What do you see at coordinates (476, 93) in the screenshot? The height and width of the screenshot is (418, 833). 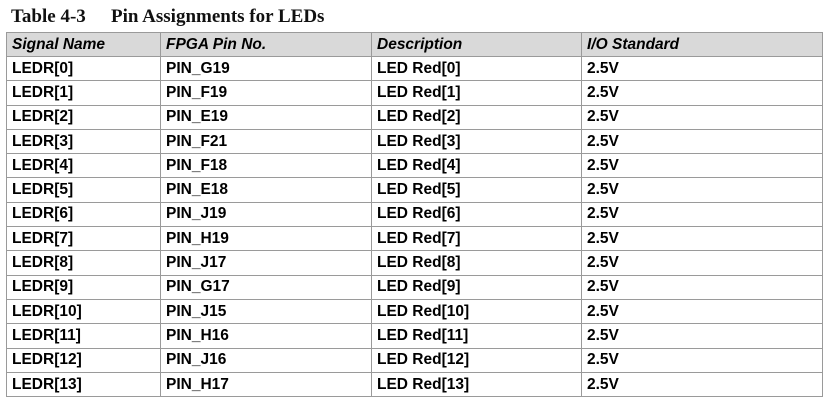 I see `description-cell: LED Red[1]` at bounding box center [476, 93].